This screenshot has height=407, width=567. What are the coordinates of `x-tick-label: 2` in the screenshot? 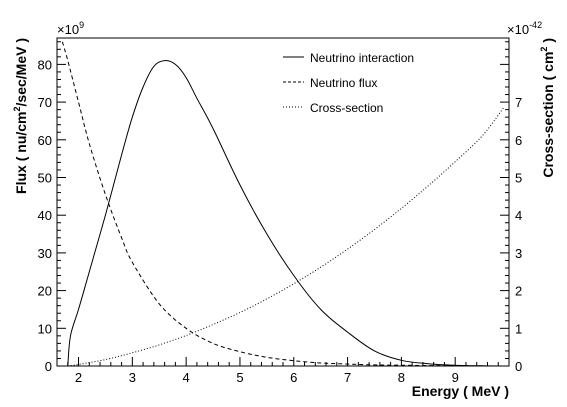 It's located at (78, 377).